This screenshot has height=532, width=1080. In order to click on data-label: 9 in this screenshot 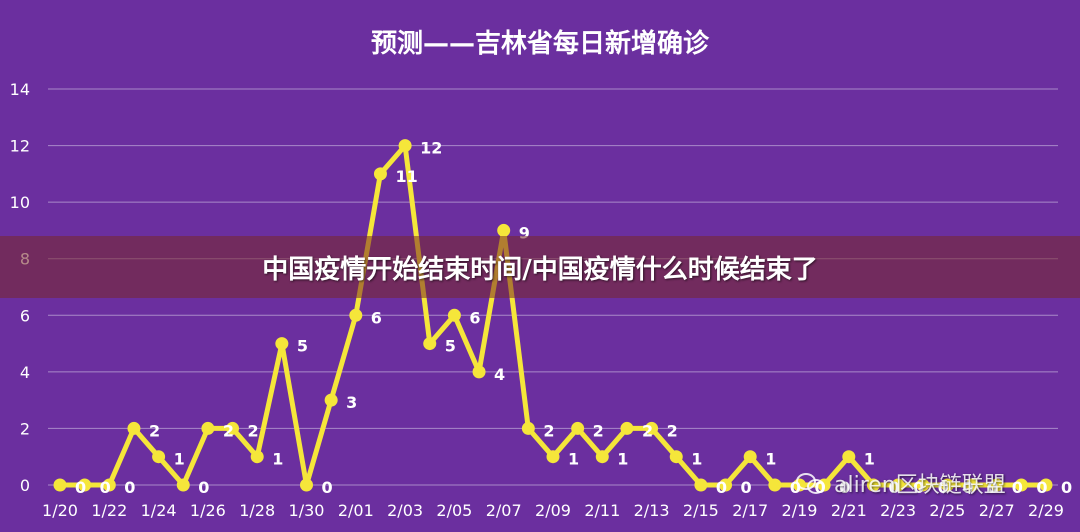, I will do `click(524, 232)`.